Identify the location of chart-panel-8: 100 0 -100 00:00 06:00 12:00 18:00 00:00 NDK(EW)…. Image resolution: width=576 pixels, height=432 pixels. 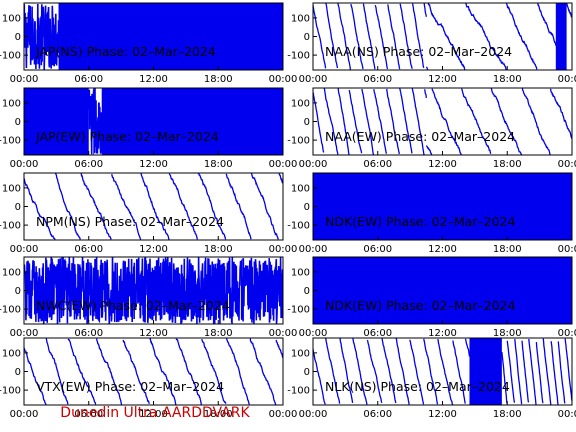
(431, 297).